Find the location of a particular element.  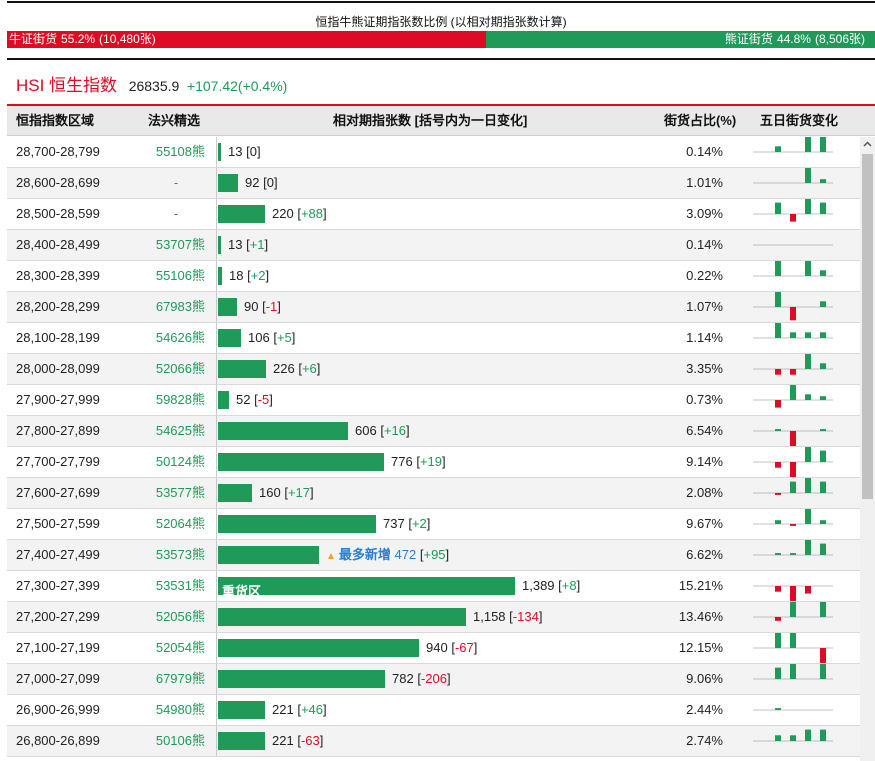

pick-link: 50124熊 is located at coordinates (180, 461).